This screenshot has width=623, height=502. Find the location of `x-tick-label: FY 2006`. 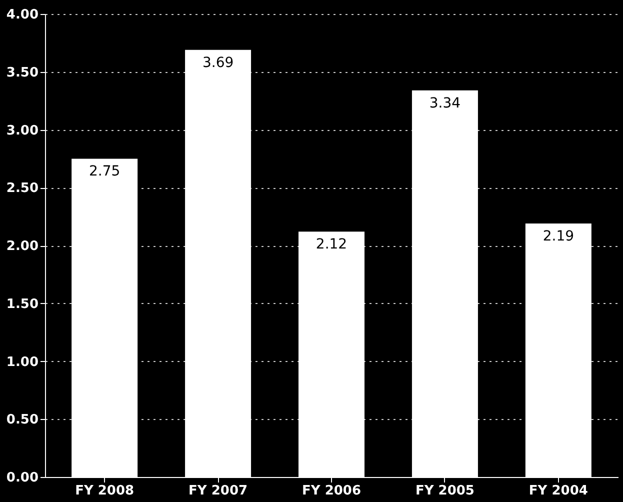

x-tick-label: FY 2006 is located at coordinates (332, 491).